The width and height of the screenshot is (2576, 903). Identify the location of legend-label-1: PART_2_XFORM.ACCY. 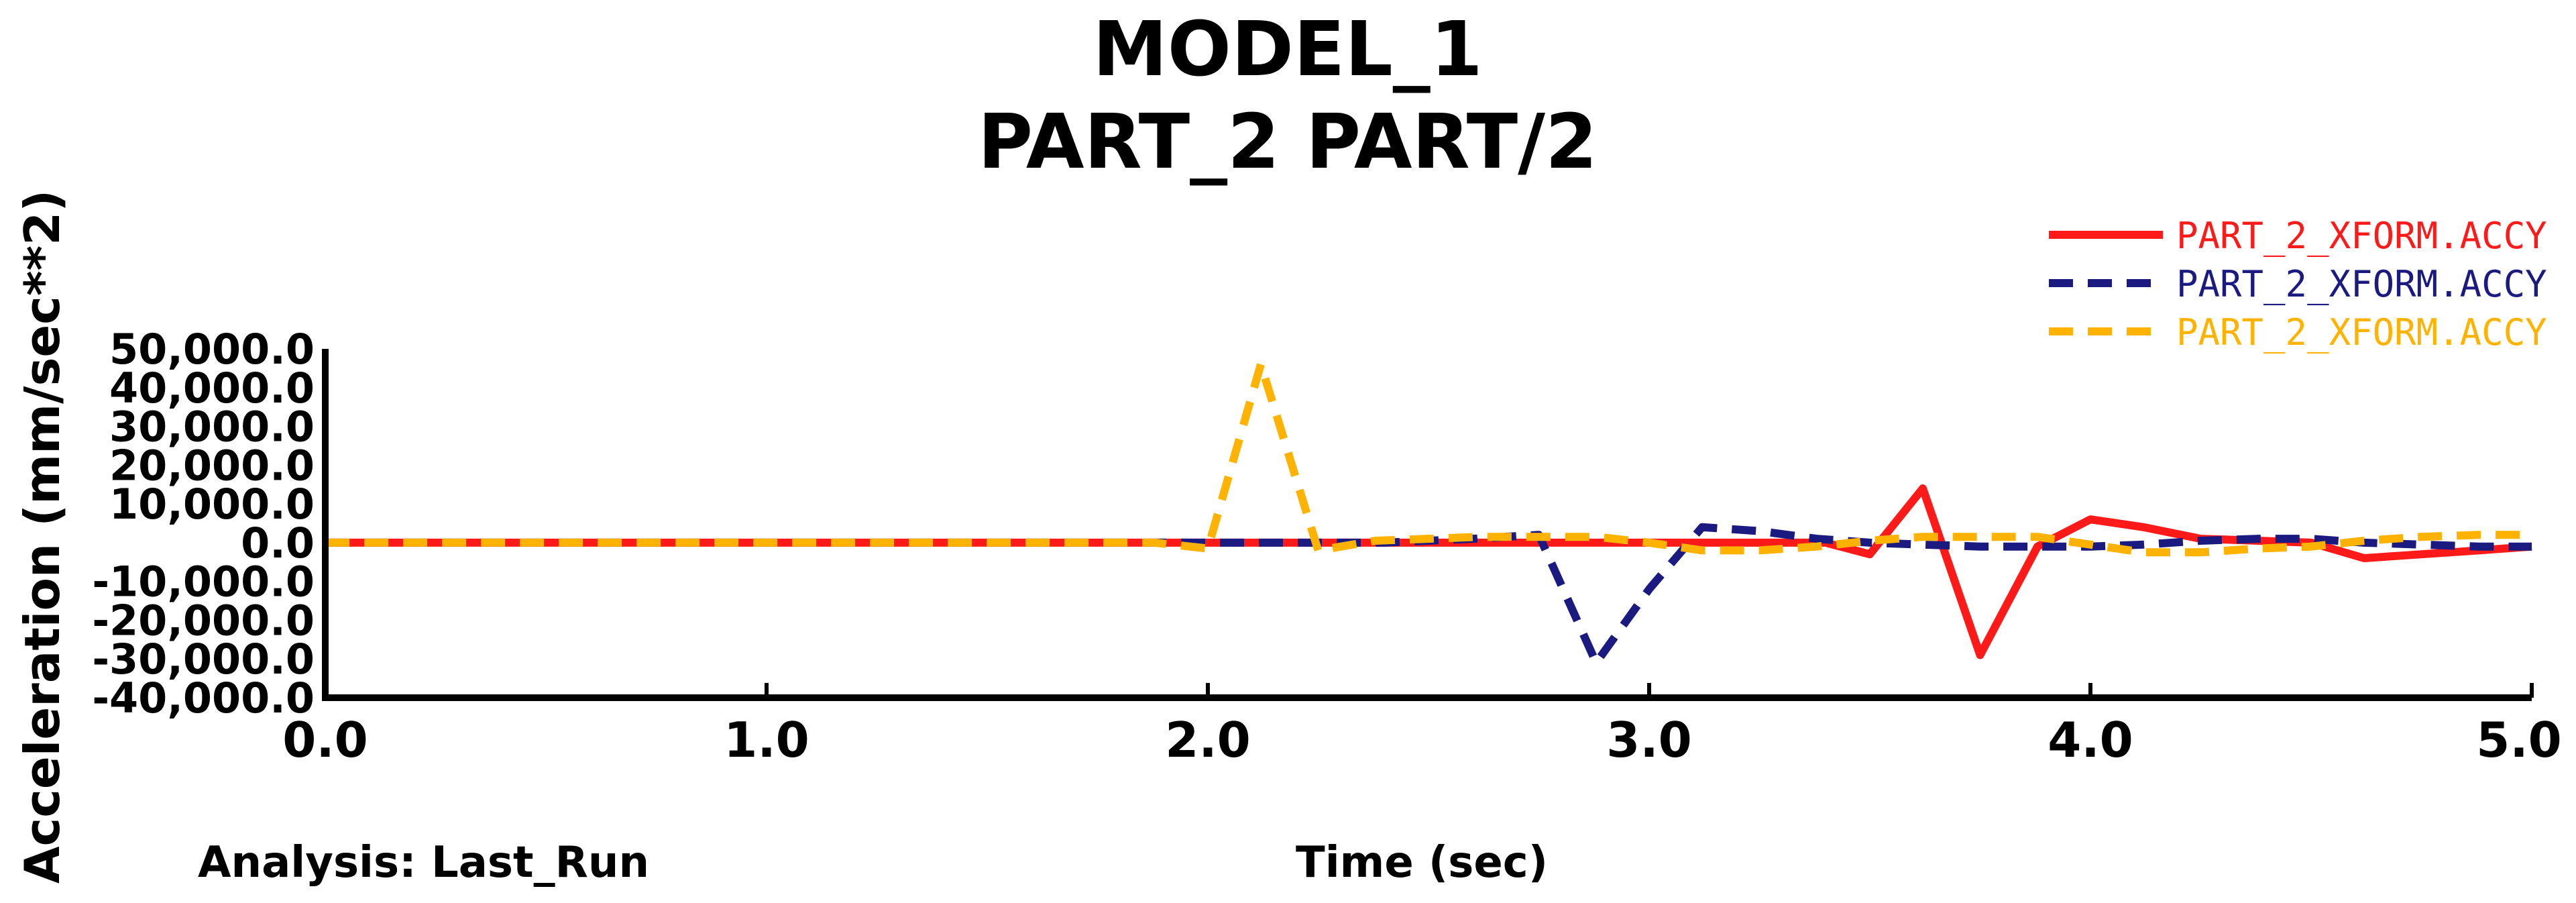
(2361, 236).